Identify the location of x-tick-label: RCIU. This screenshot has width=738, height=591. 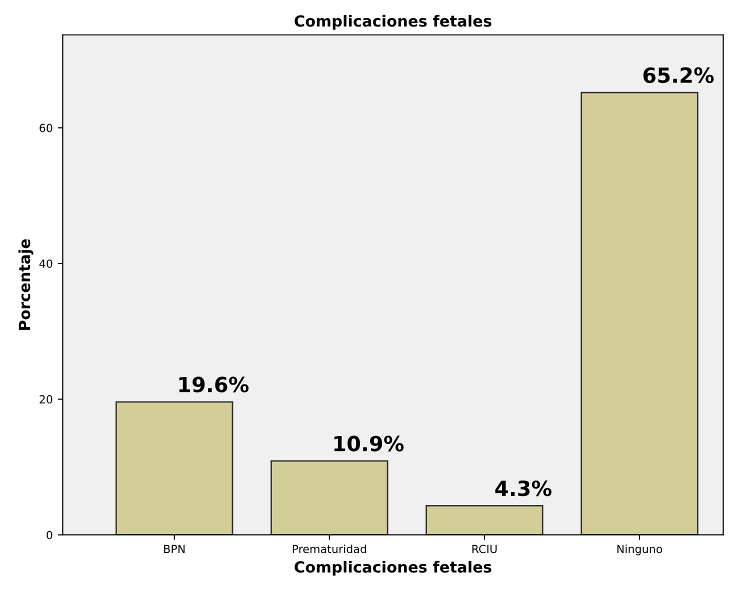
(484, 549).